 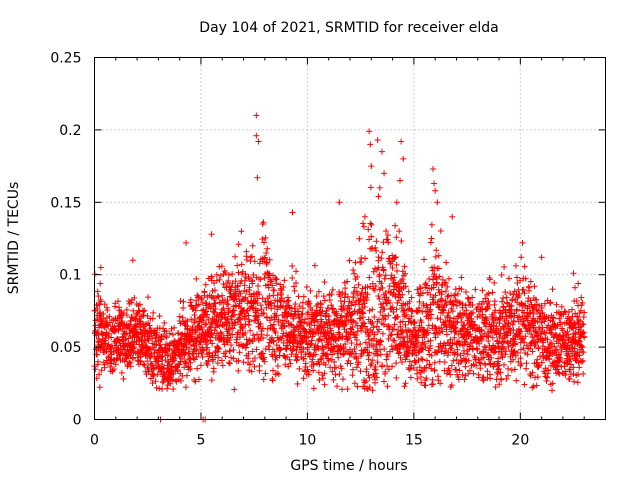 I want to click on x-tick-label: 5, so click(x=200, y=441).